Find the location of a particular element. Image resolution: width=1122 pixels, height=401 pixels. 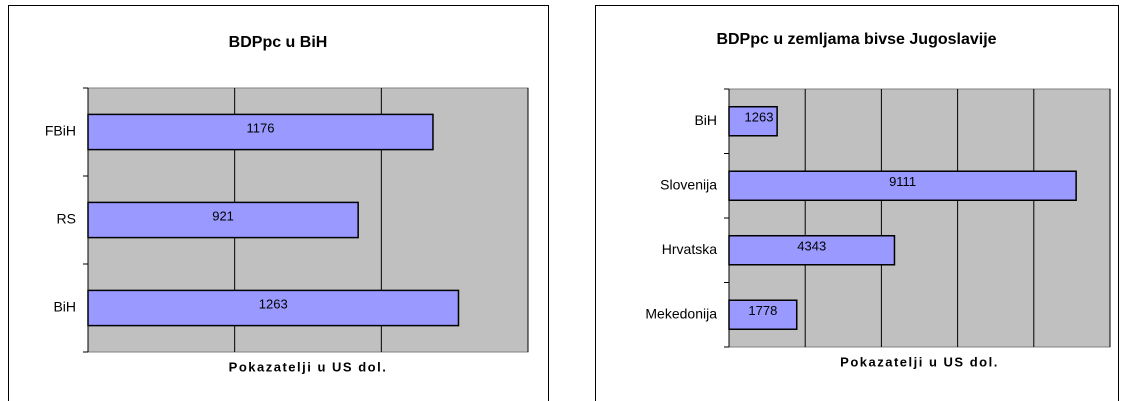

y-tick-label: Mekedonija is located at coordinates (681, 313).